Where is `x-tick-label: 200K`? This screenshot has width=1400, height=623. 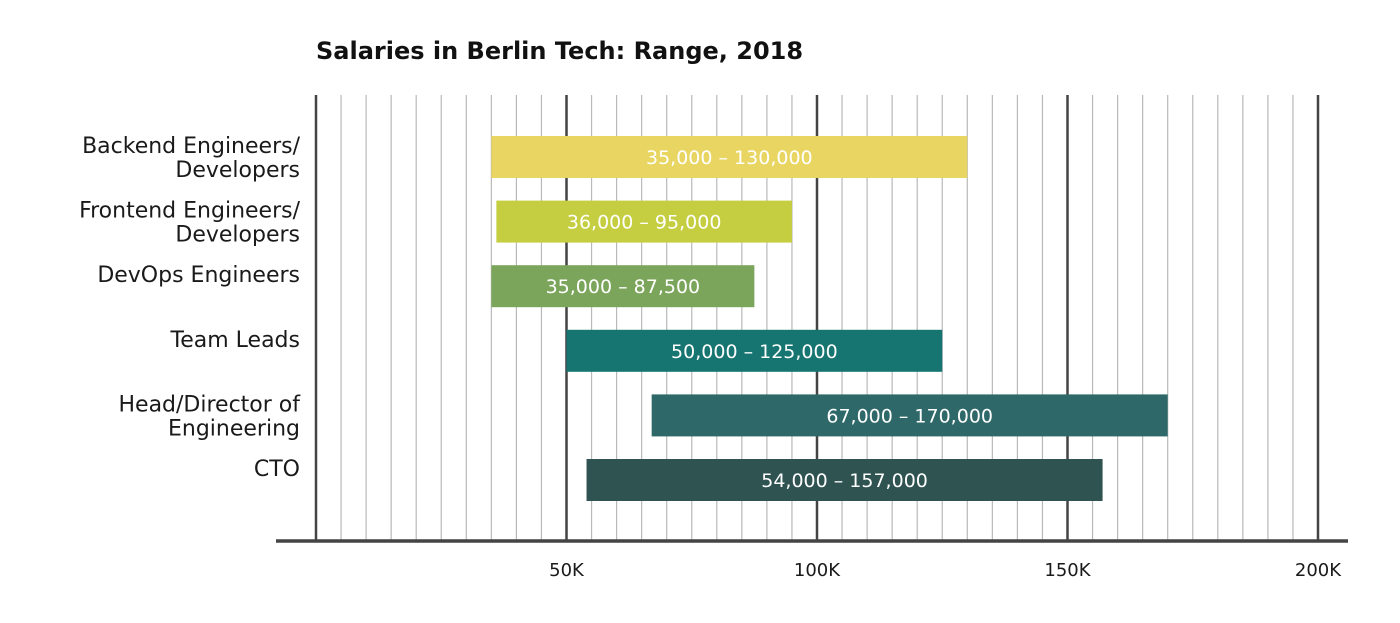 x-tick-label: 200K is located at coordinates (1318, 570).